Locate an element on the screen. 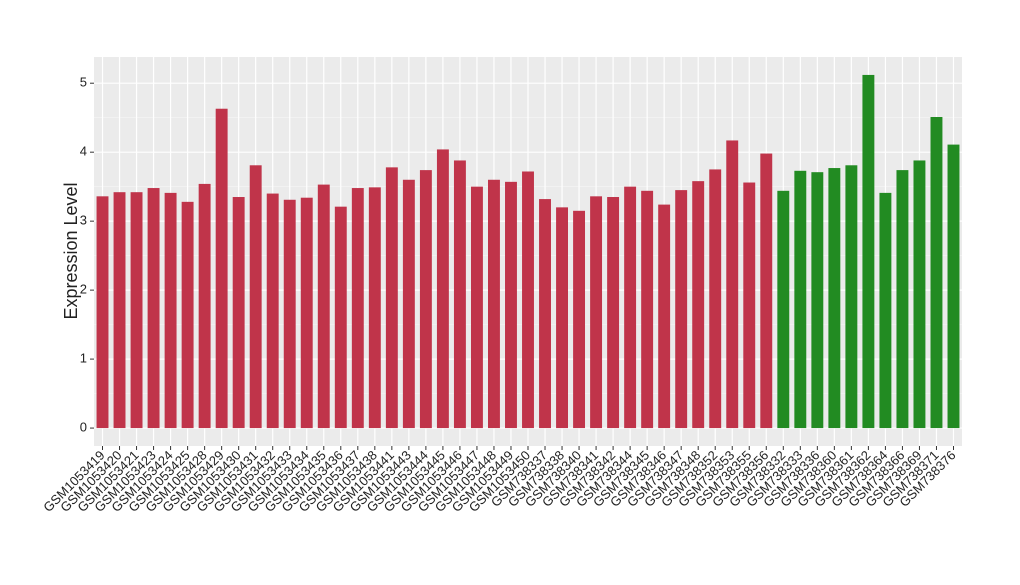 Image resolution: width=1020 pixels, height=585 pixels. y-tick-label: 5 is located at coordinates (83, 82).